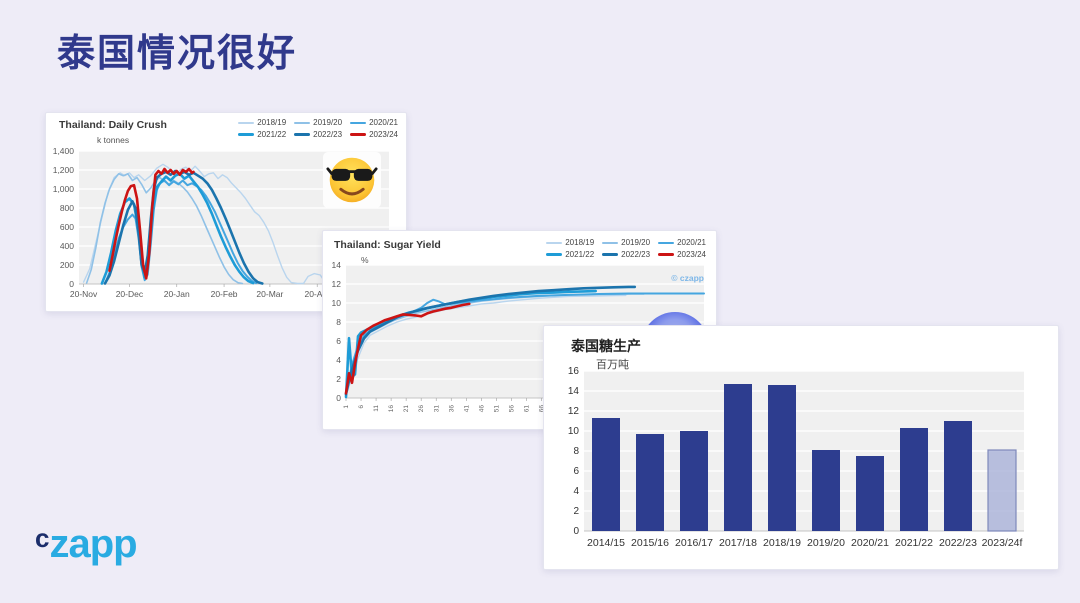  What do you see at coordinates (511, 409) in the screenshot?
I see `svg-text: 56` at bounding box center [511, 409].